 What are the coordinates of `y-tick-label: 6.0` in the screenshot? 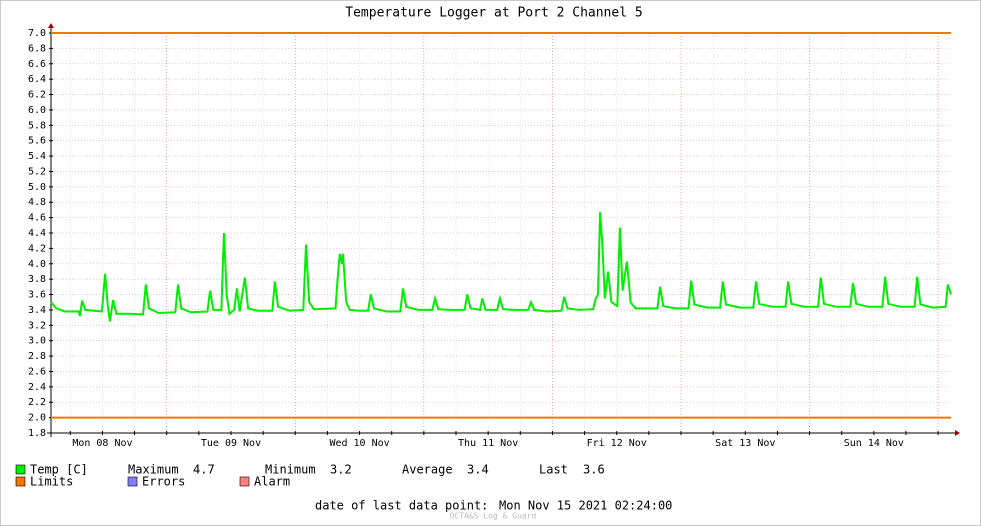 It's located at (37, 110).